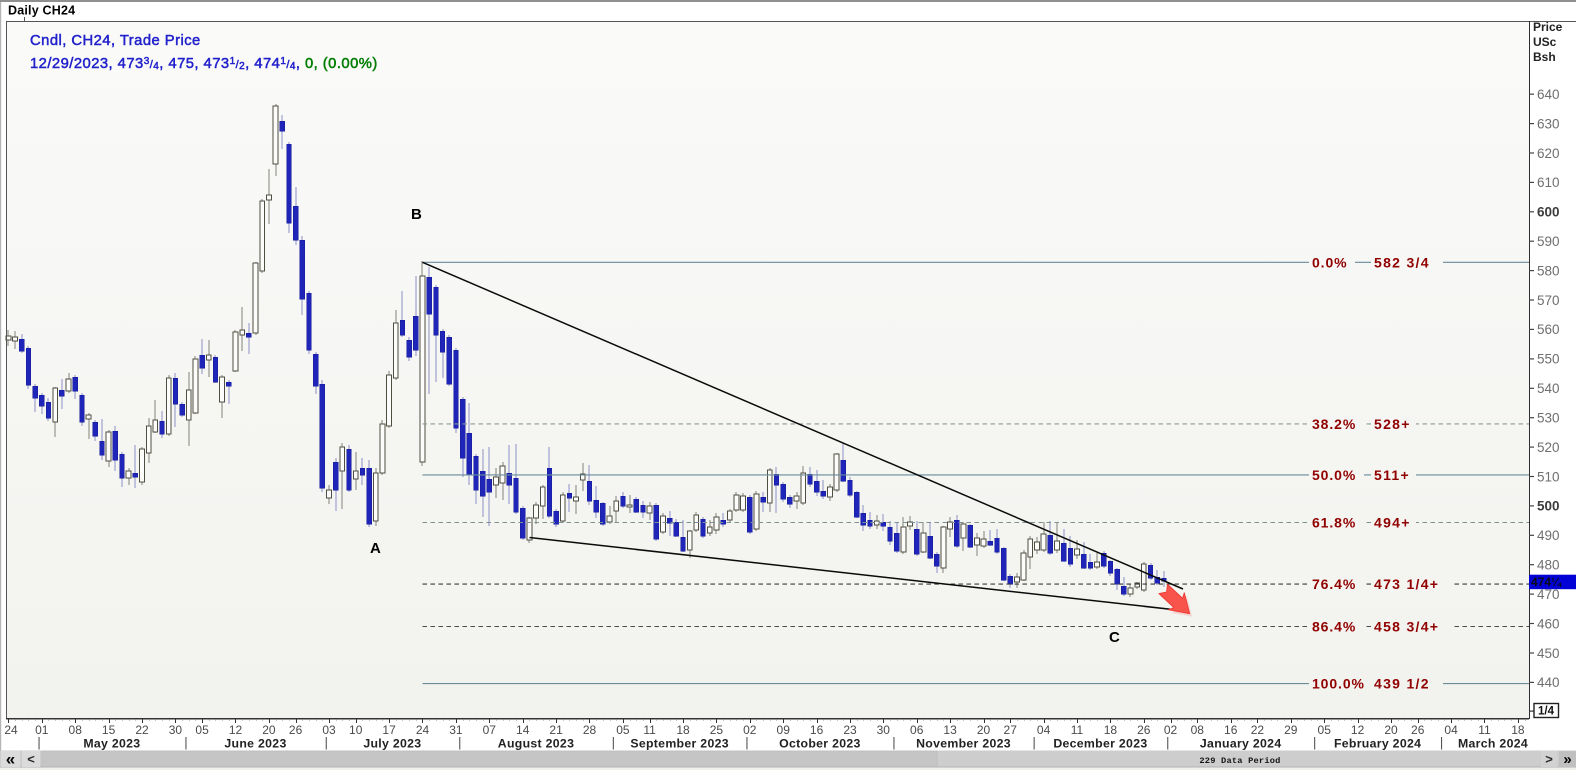  What do you see at coordinates (679, 744) in the screenshot?
I see `svg-text: September 2023` at bounding box center [679, 744].